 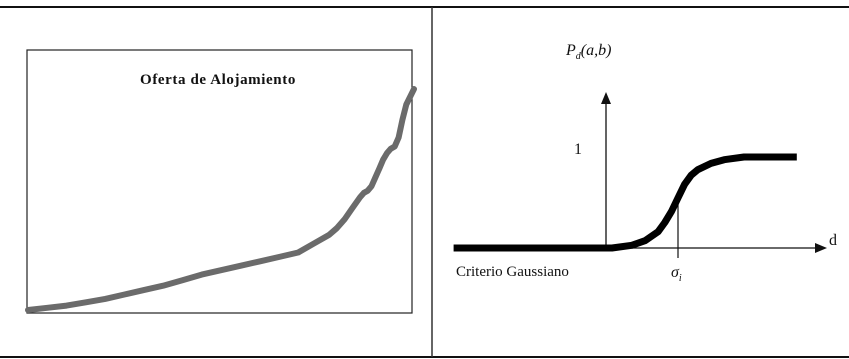 What do you see at coordinates (833, 240) in the screenshot?
I see `x-axis-label: d` at bounding box center [833, 240].